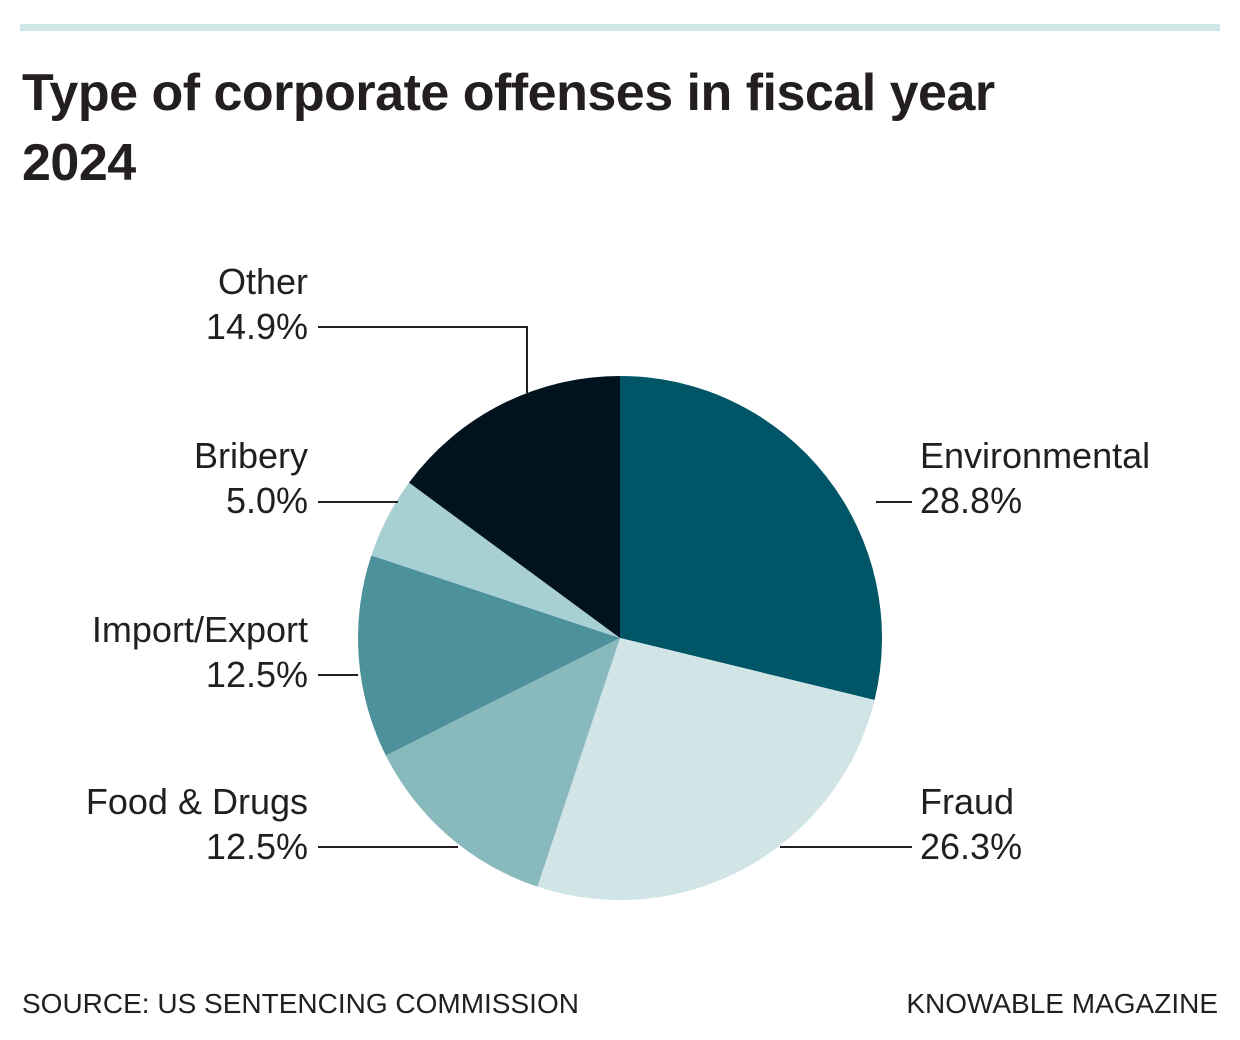 This screenshot has height=1040, width=1240. I want to click on slice-value: 5.0%, so click(267, 500).